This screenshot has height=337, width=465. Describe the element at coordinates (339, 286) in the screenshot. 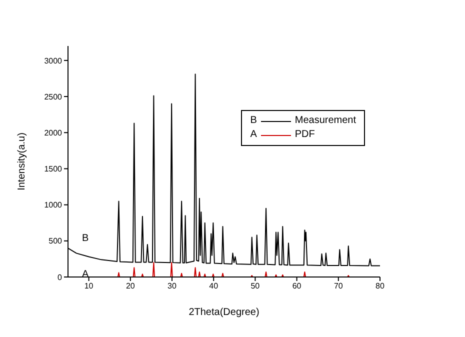

I see `x-tick-label: 70` at that location.